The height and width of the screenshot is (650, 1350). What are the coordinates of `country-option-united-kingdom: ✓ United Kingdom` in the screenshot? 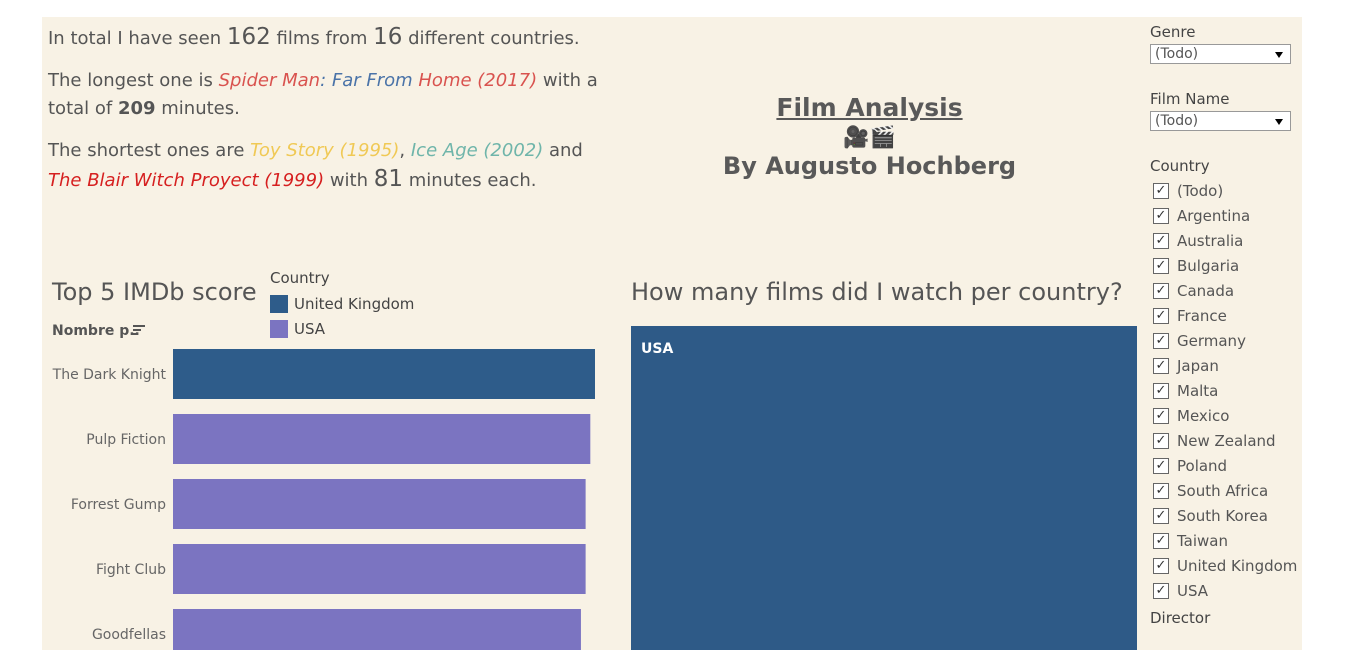 It's located at (1226, 565).